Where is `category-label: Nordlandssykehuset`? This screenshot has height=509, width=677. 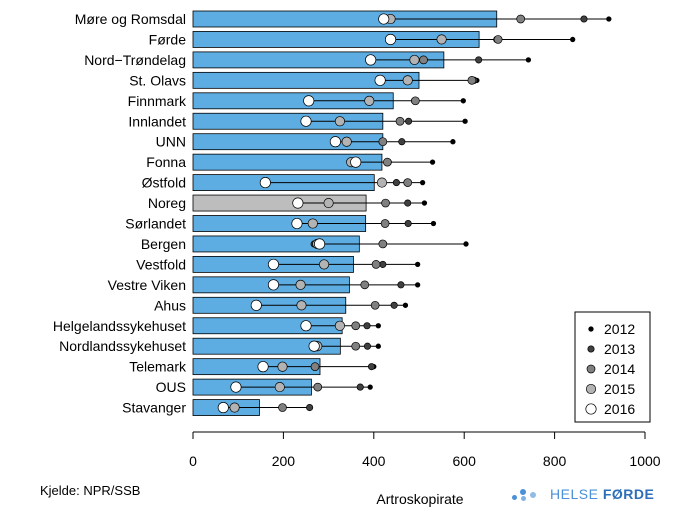
category-label: Nordlandssykehuset is located at coordinates (122, 346).